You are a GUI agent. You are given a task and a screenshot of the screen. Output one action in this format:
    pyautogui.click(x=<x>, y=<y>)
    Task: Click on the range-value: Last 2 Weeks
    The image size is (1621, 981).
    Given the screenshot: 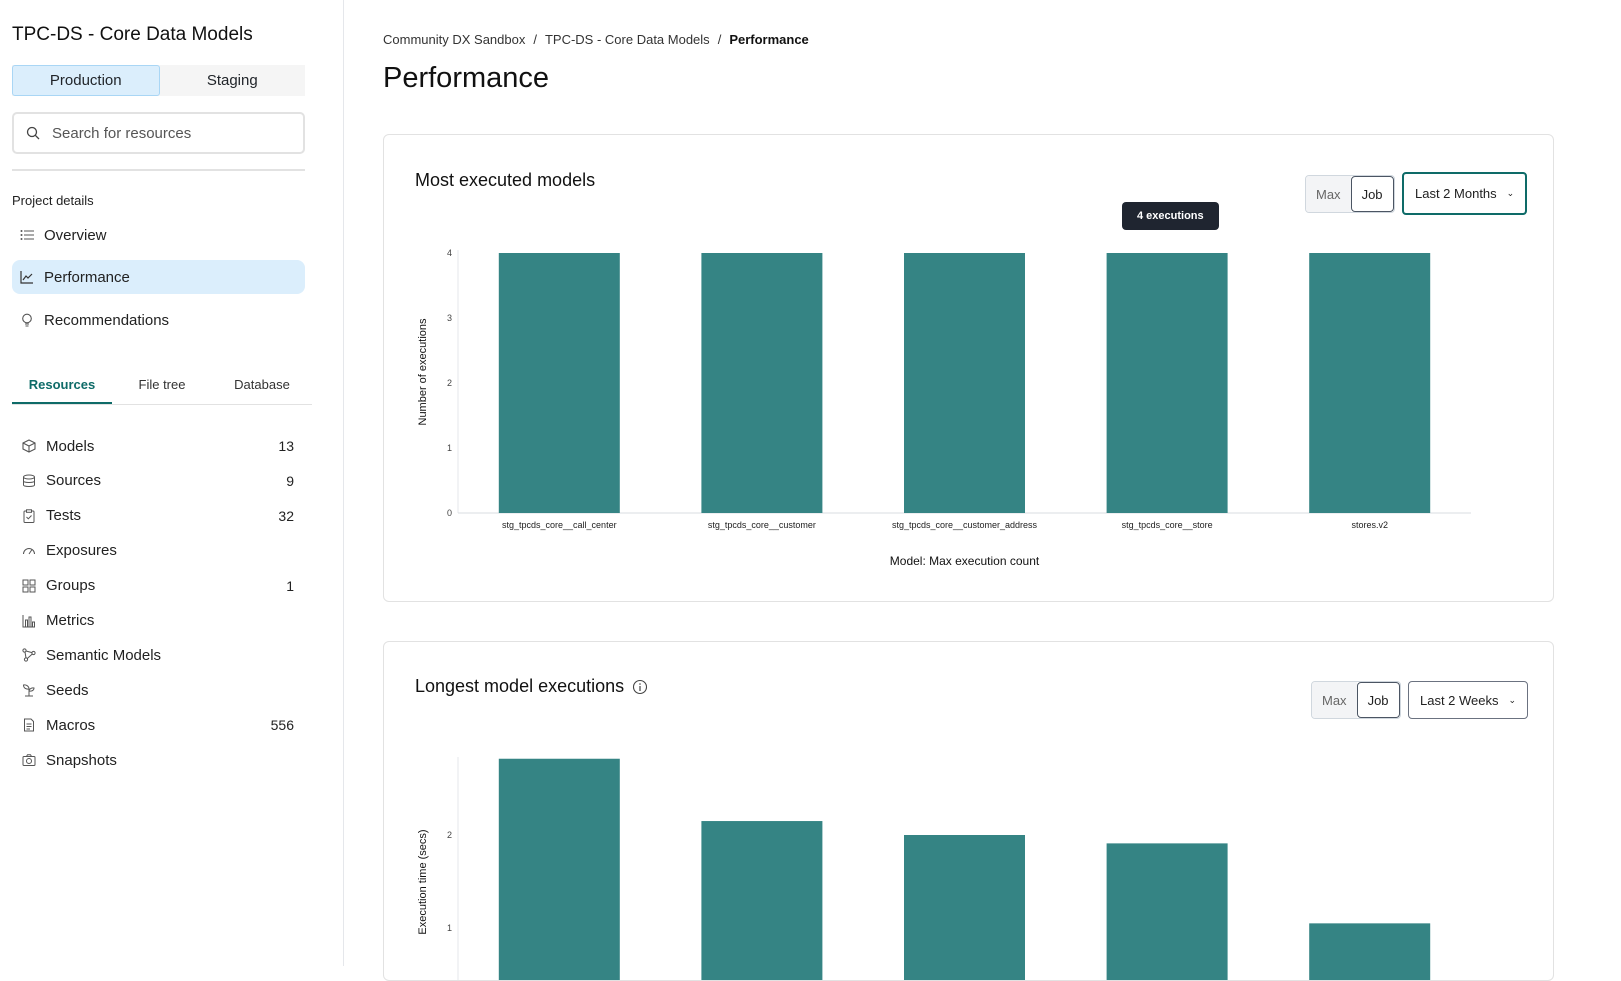 What is the action you would take?
    pyautogui.click(x=1459, y=700)
    